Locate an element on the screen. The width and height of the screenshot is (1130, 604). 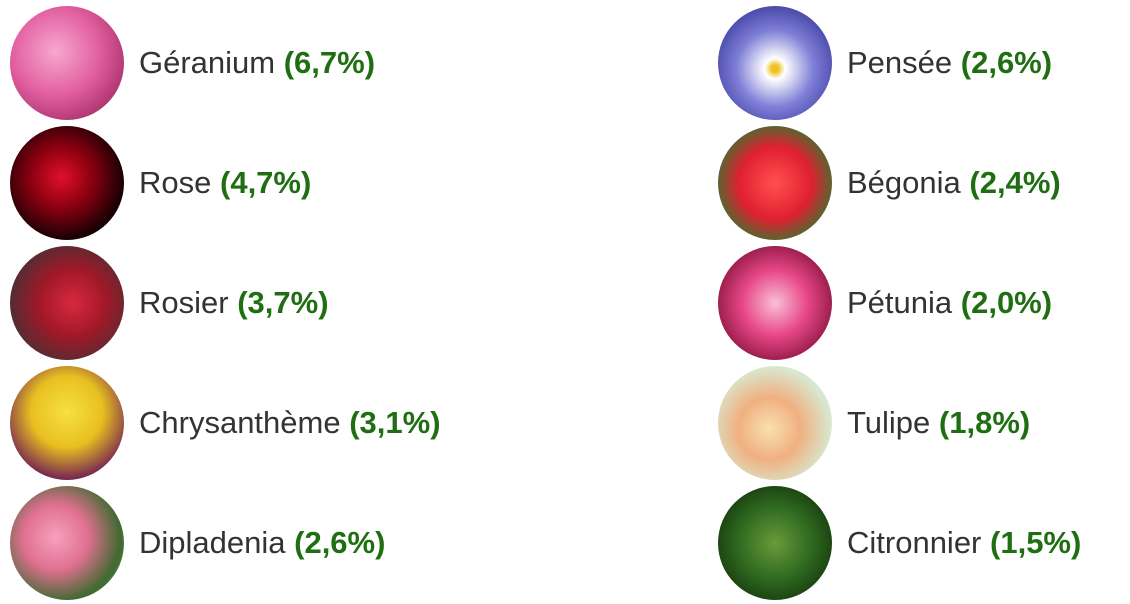
flower-name: Chrysanthème is located at coordinates (240, 422).